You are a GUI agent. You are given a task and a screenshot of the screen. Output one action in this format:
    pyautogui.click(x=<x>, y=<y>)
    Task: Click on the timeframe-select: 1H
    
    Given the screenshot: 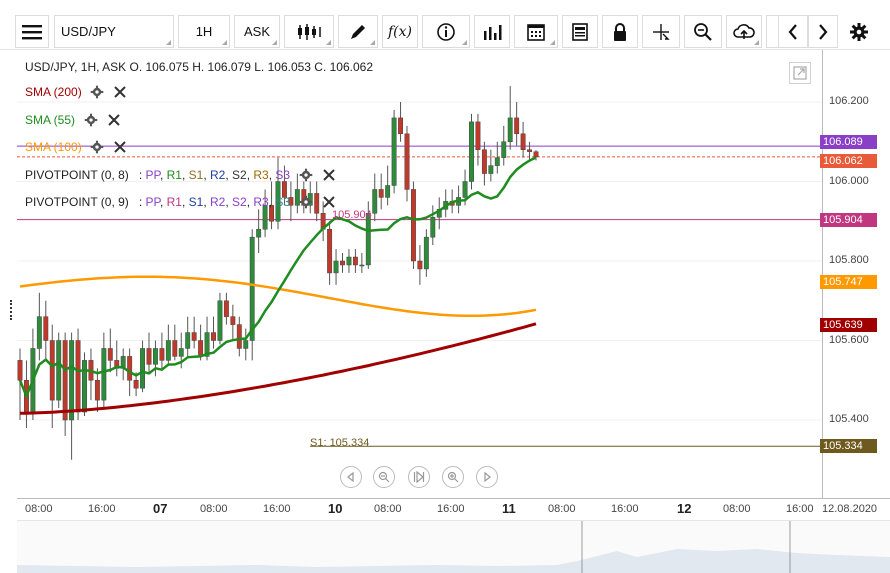 What is the action you would take?
    pyautogui.click(x=204, y=31)
    